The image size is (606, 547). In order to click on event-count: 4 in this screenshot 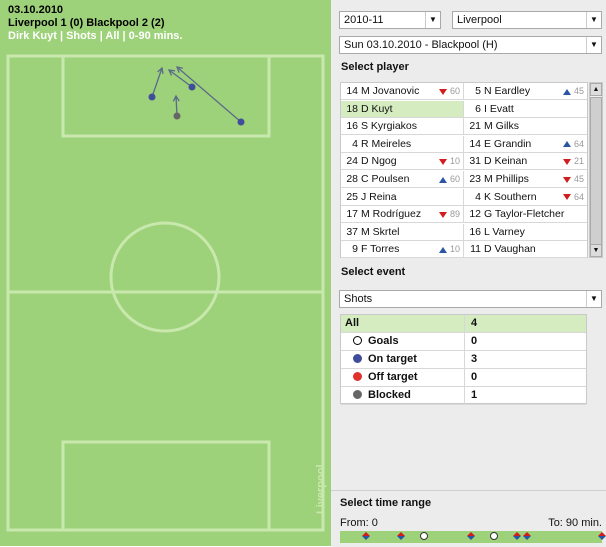, I will do `click(474, 323)`.